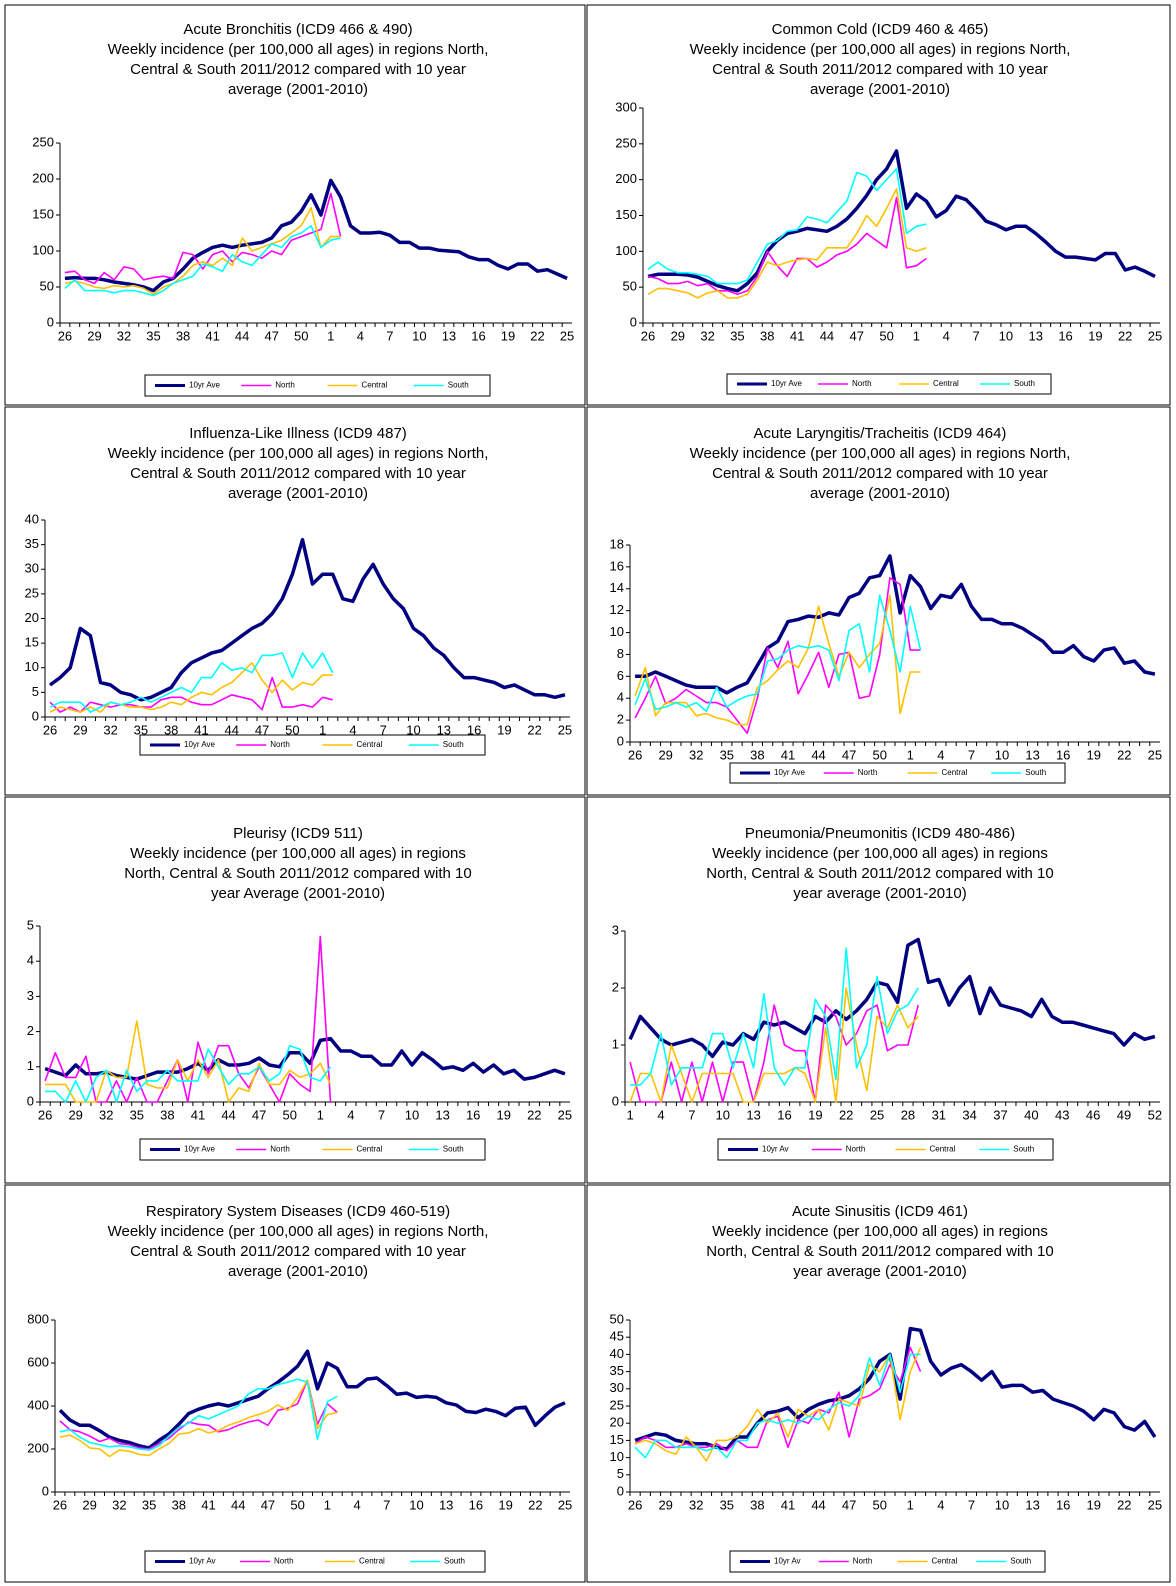 The image size is (1176, 1586). Describe the element at coordinates (32, 592) in the screenshot. I see `y-tick-label: 25` at that location.